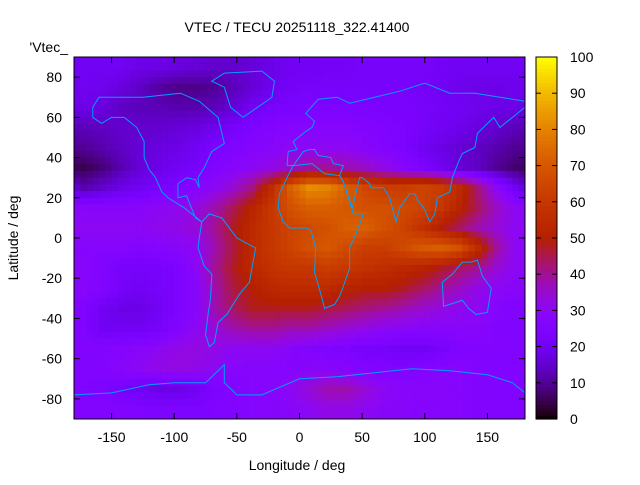  What do you see at coordinates (546, 109) in the screenshot?
I see `colorbar-segment` at bounding box center [546, 109].